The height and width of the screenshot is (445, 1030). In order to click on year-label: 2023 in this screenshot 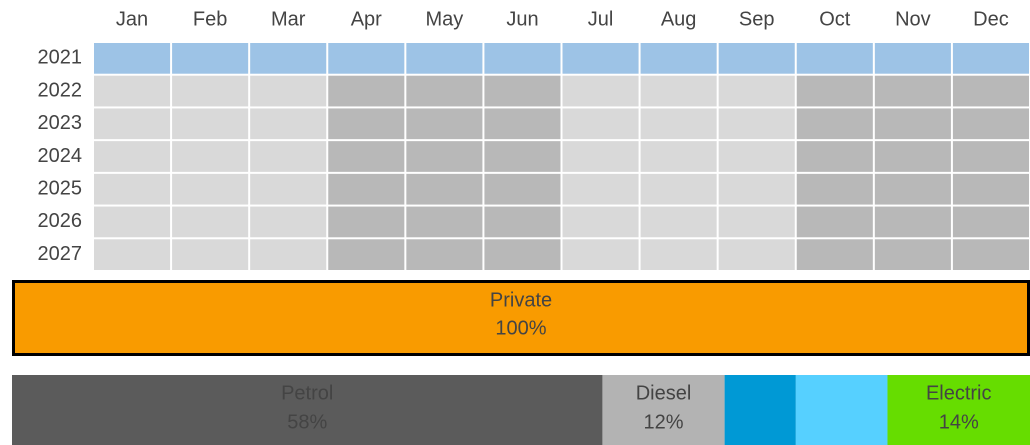, I will do `click(60, 123)`.